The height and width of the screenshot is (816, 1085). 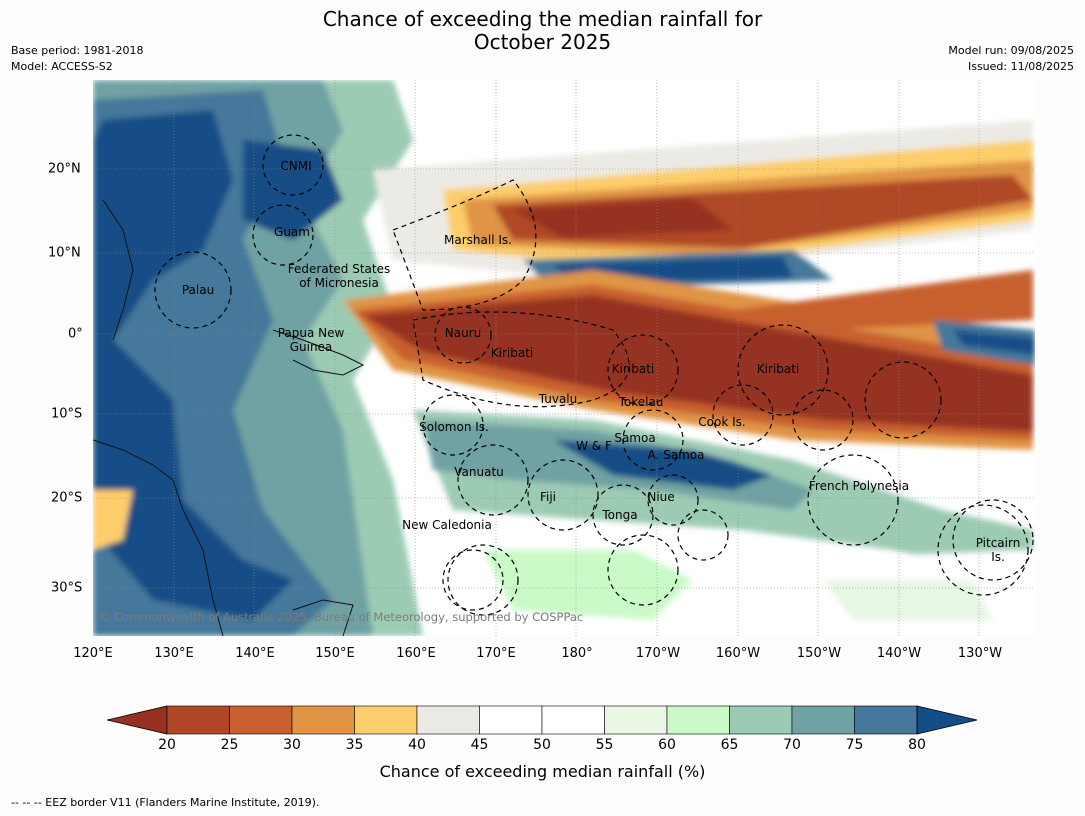 What do you see at coordinates (635, 438) in the screenshot?
I see `region-label-samoa: Samoa` at bounding box center [635, 438].